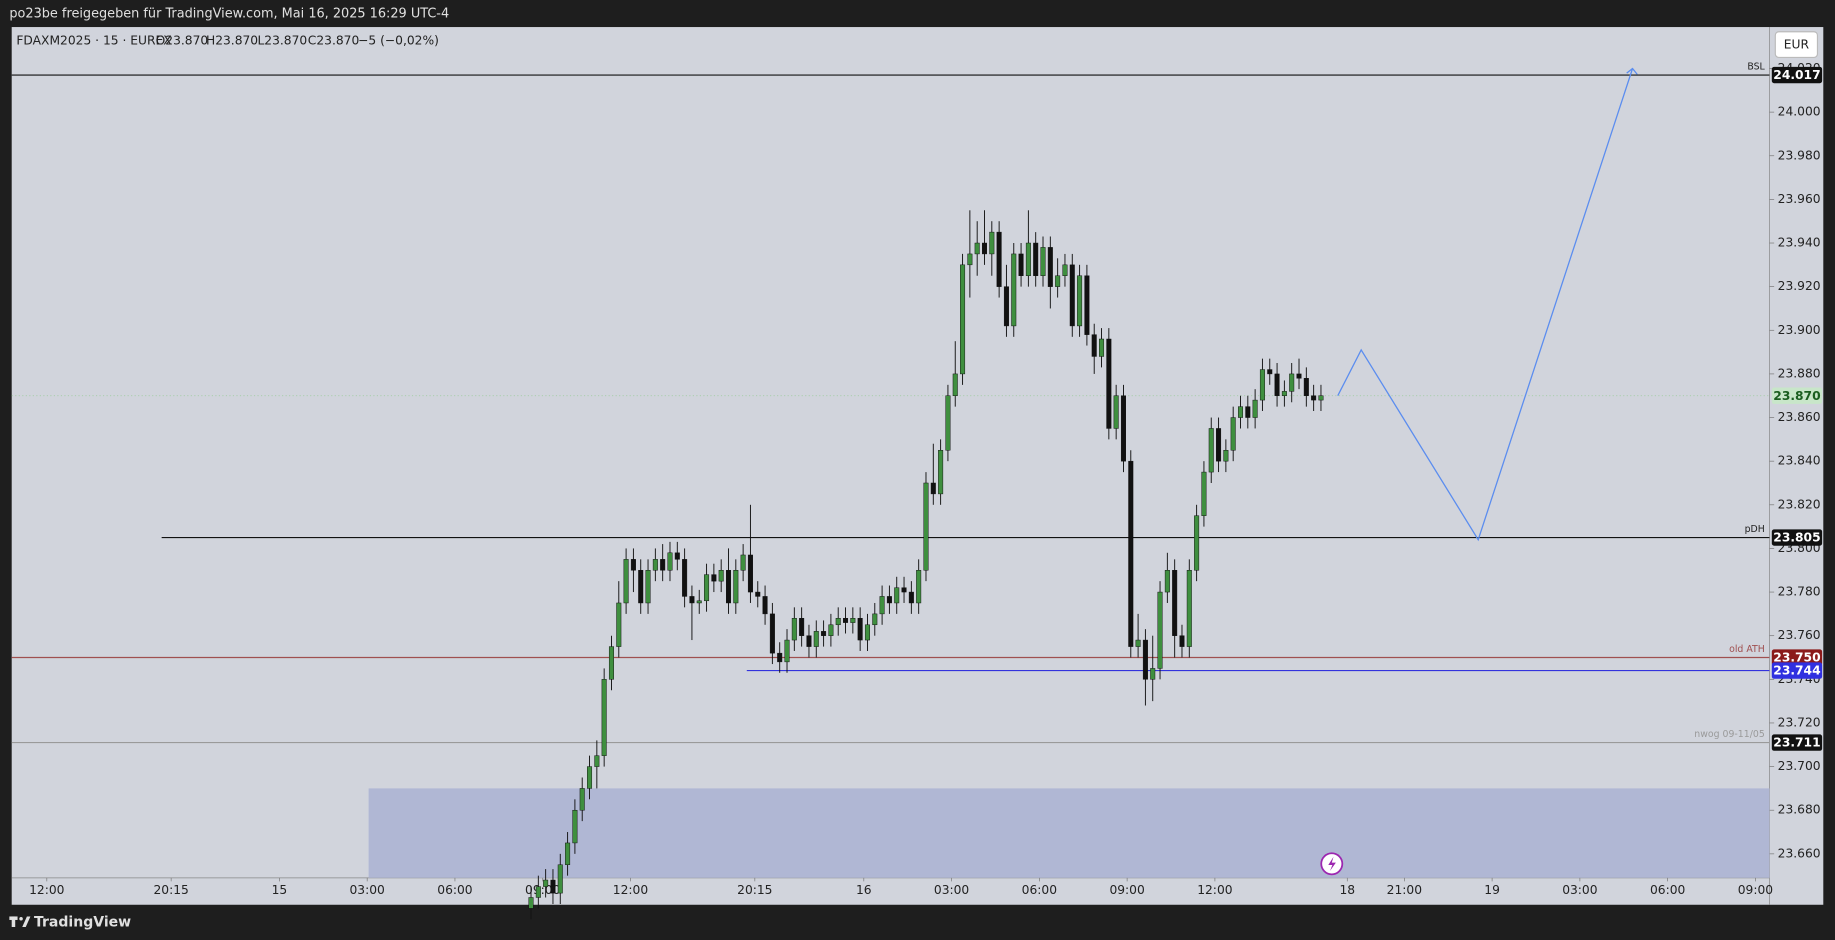 The height and width of the screenshot is (940, 1835). I want to click on price-axis, so click(1796, 466).